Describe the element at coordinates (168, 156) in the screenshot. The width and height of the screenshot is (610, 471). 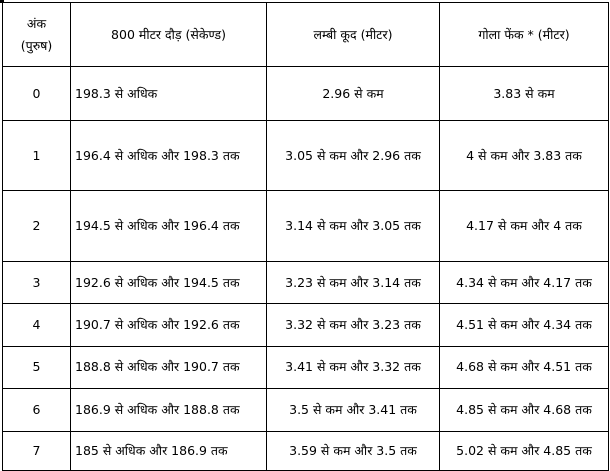
I see `run-cell: 196.4 से अधिक और 198.3 तक` at that location.